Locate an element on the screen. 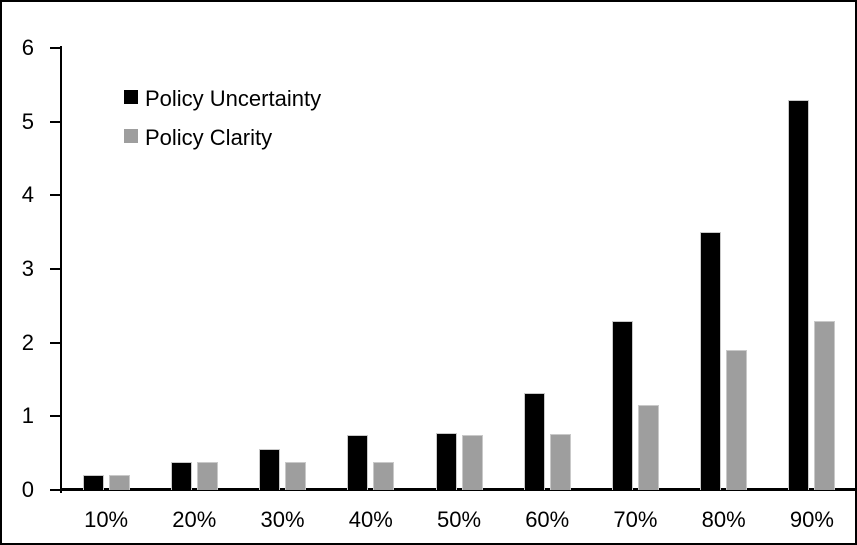 The height and width of the screenshot is (545, 857). legend-item-policy-uncertainty: Policy Uncertainty is located at coordinates (222, 99).